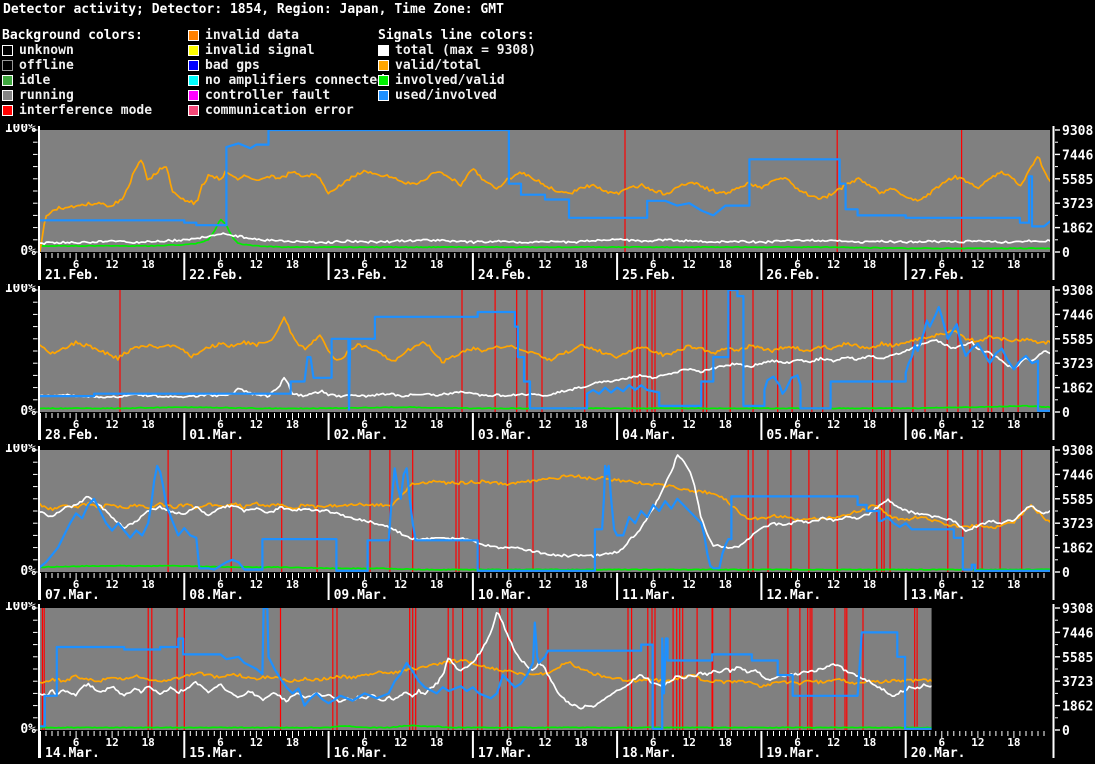 The height and width of the screenshot is (764, 1095). Describe the element at coordinates (72, 275) in the screenshot. I see `x-axis-day-label: 21.Feb.` at that location.